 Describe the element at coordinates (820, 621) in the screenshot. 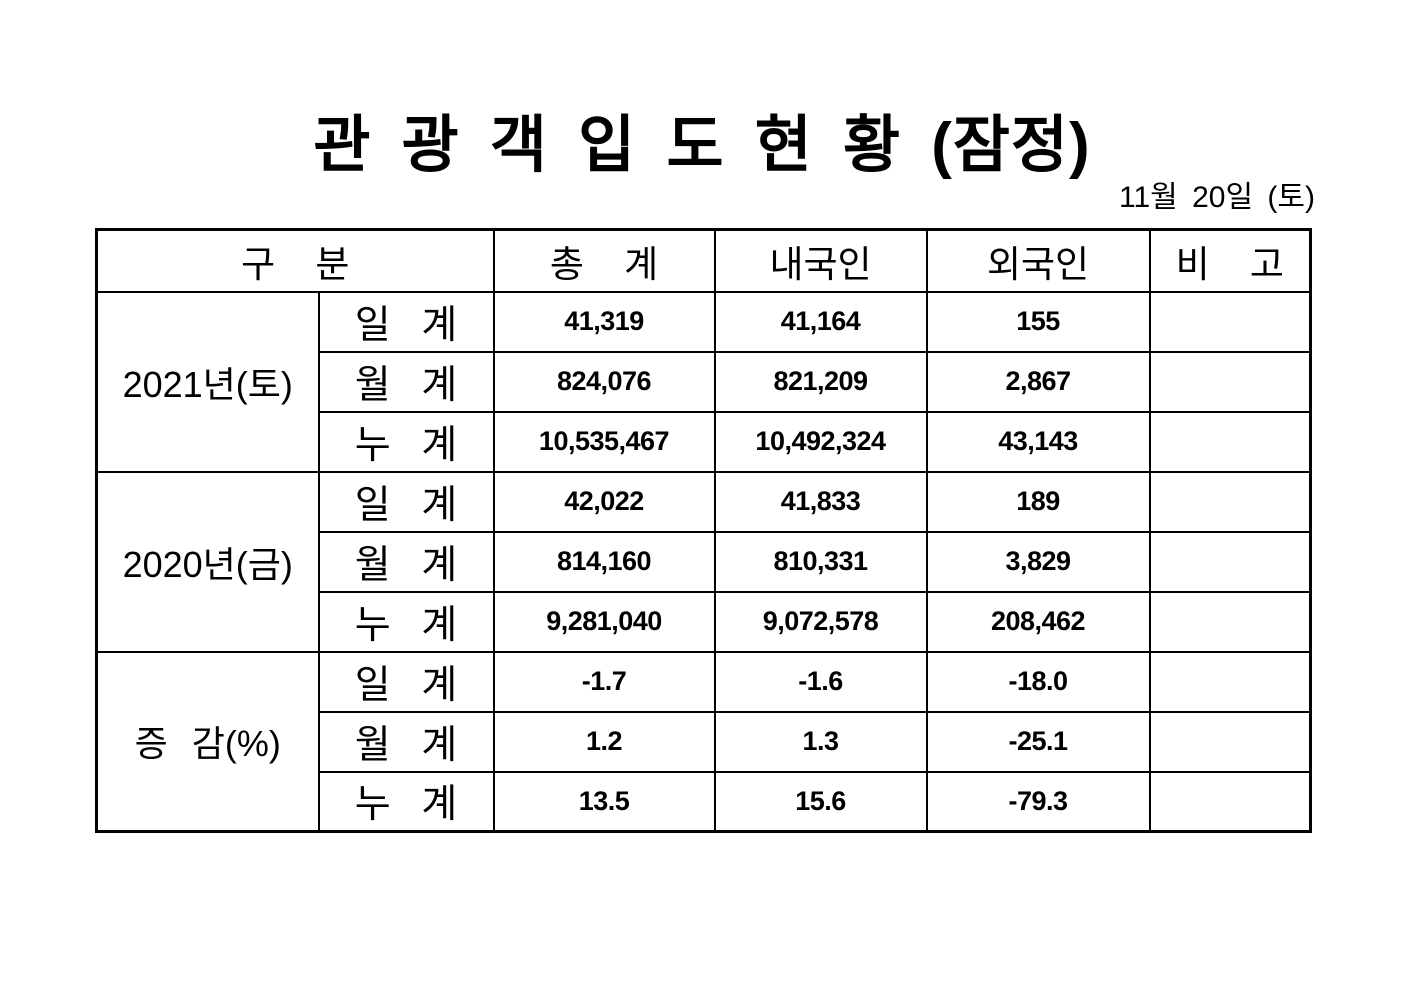

I see `value-domestic: 9,072,578` at that location.